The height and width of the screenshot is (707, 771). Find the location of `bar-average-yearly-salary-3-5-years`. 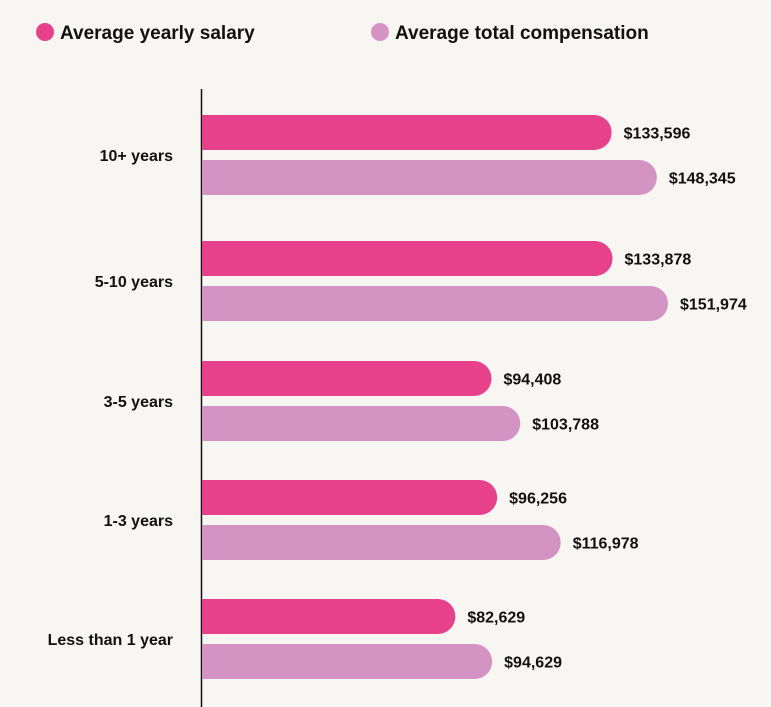

bar-average-yearly-salary-3-5-years is located at coordinates (347, 378).